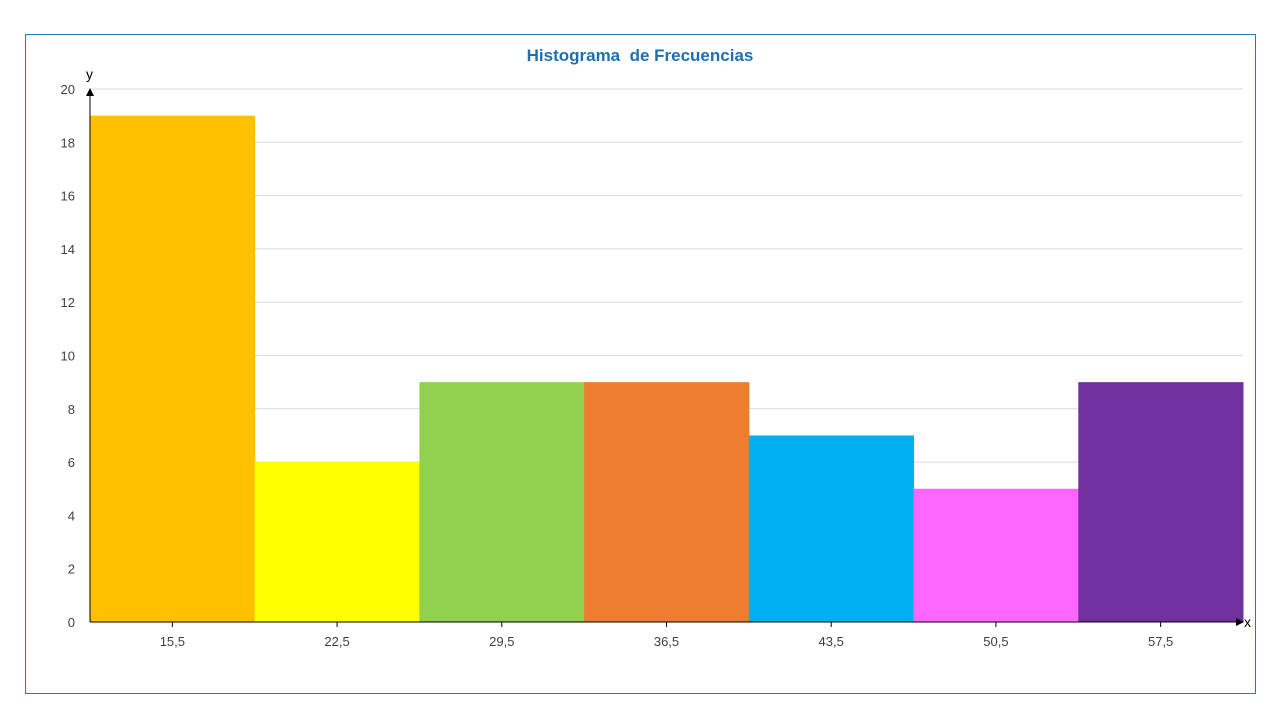 This screenshot has width=1280, height=720. I want to click on x-axis-arrow-icon, so click(1240, 622).